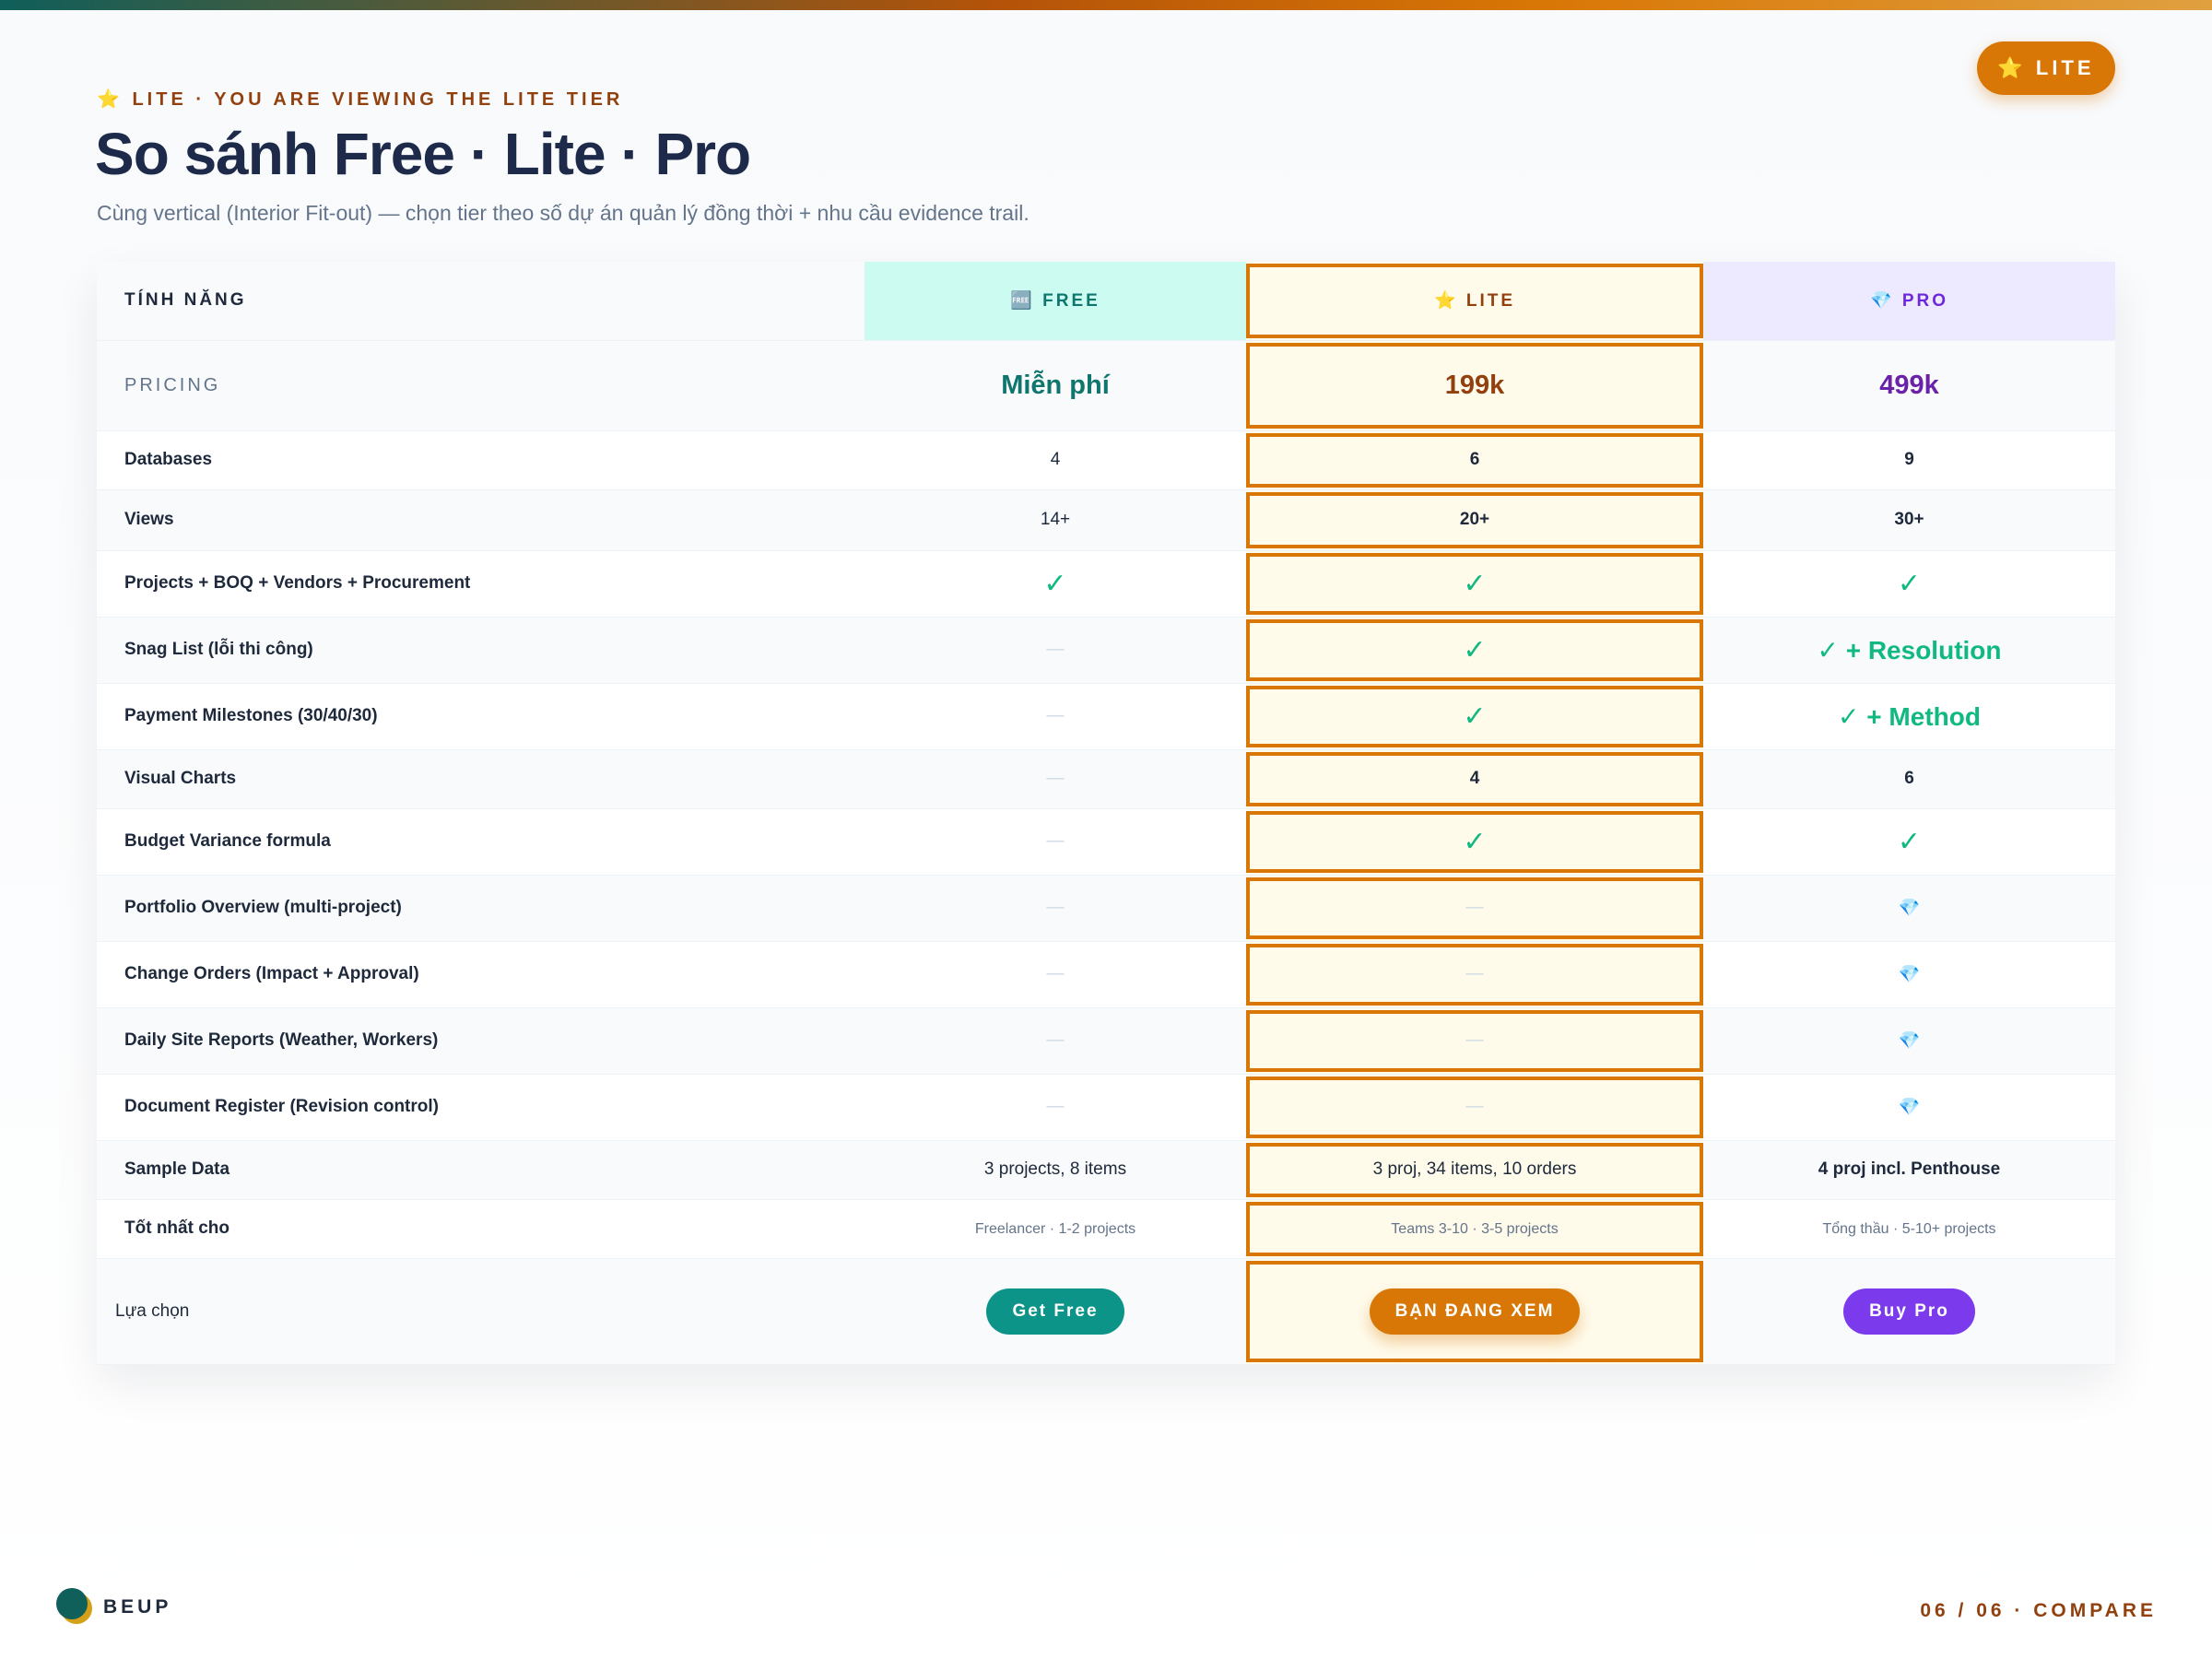  I want to click on table-row: Views 14+ 20+ 30+, so click(1106, 520).